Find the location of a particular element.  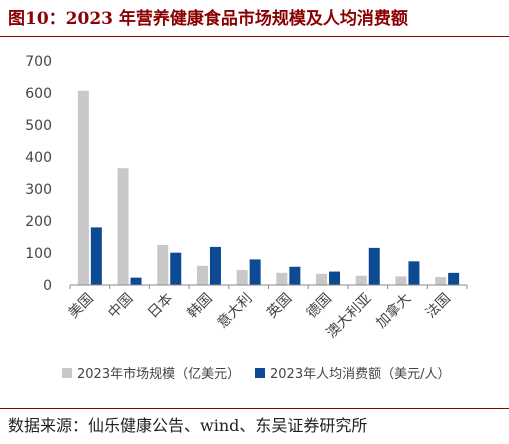

x-category-label: 意大利 is located at coordinates (235, 311).